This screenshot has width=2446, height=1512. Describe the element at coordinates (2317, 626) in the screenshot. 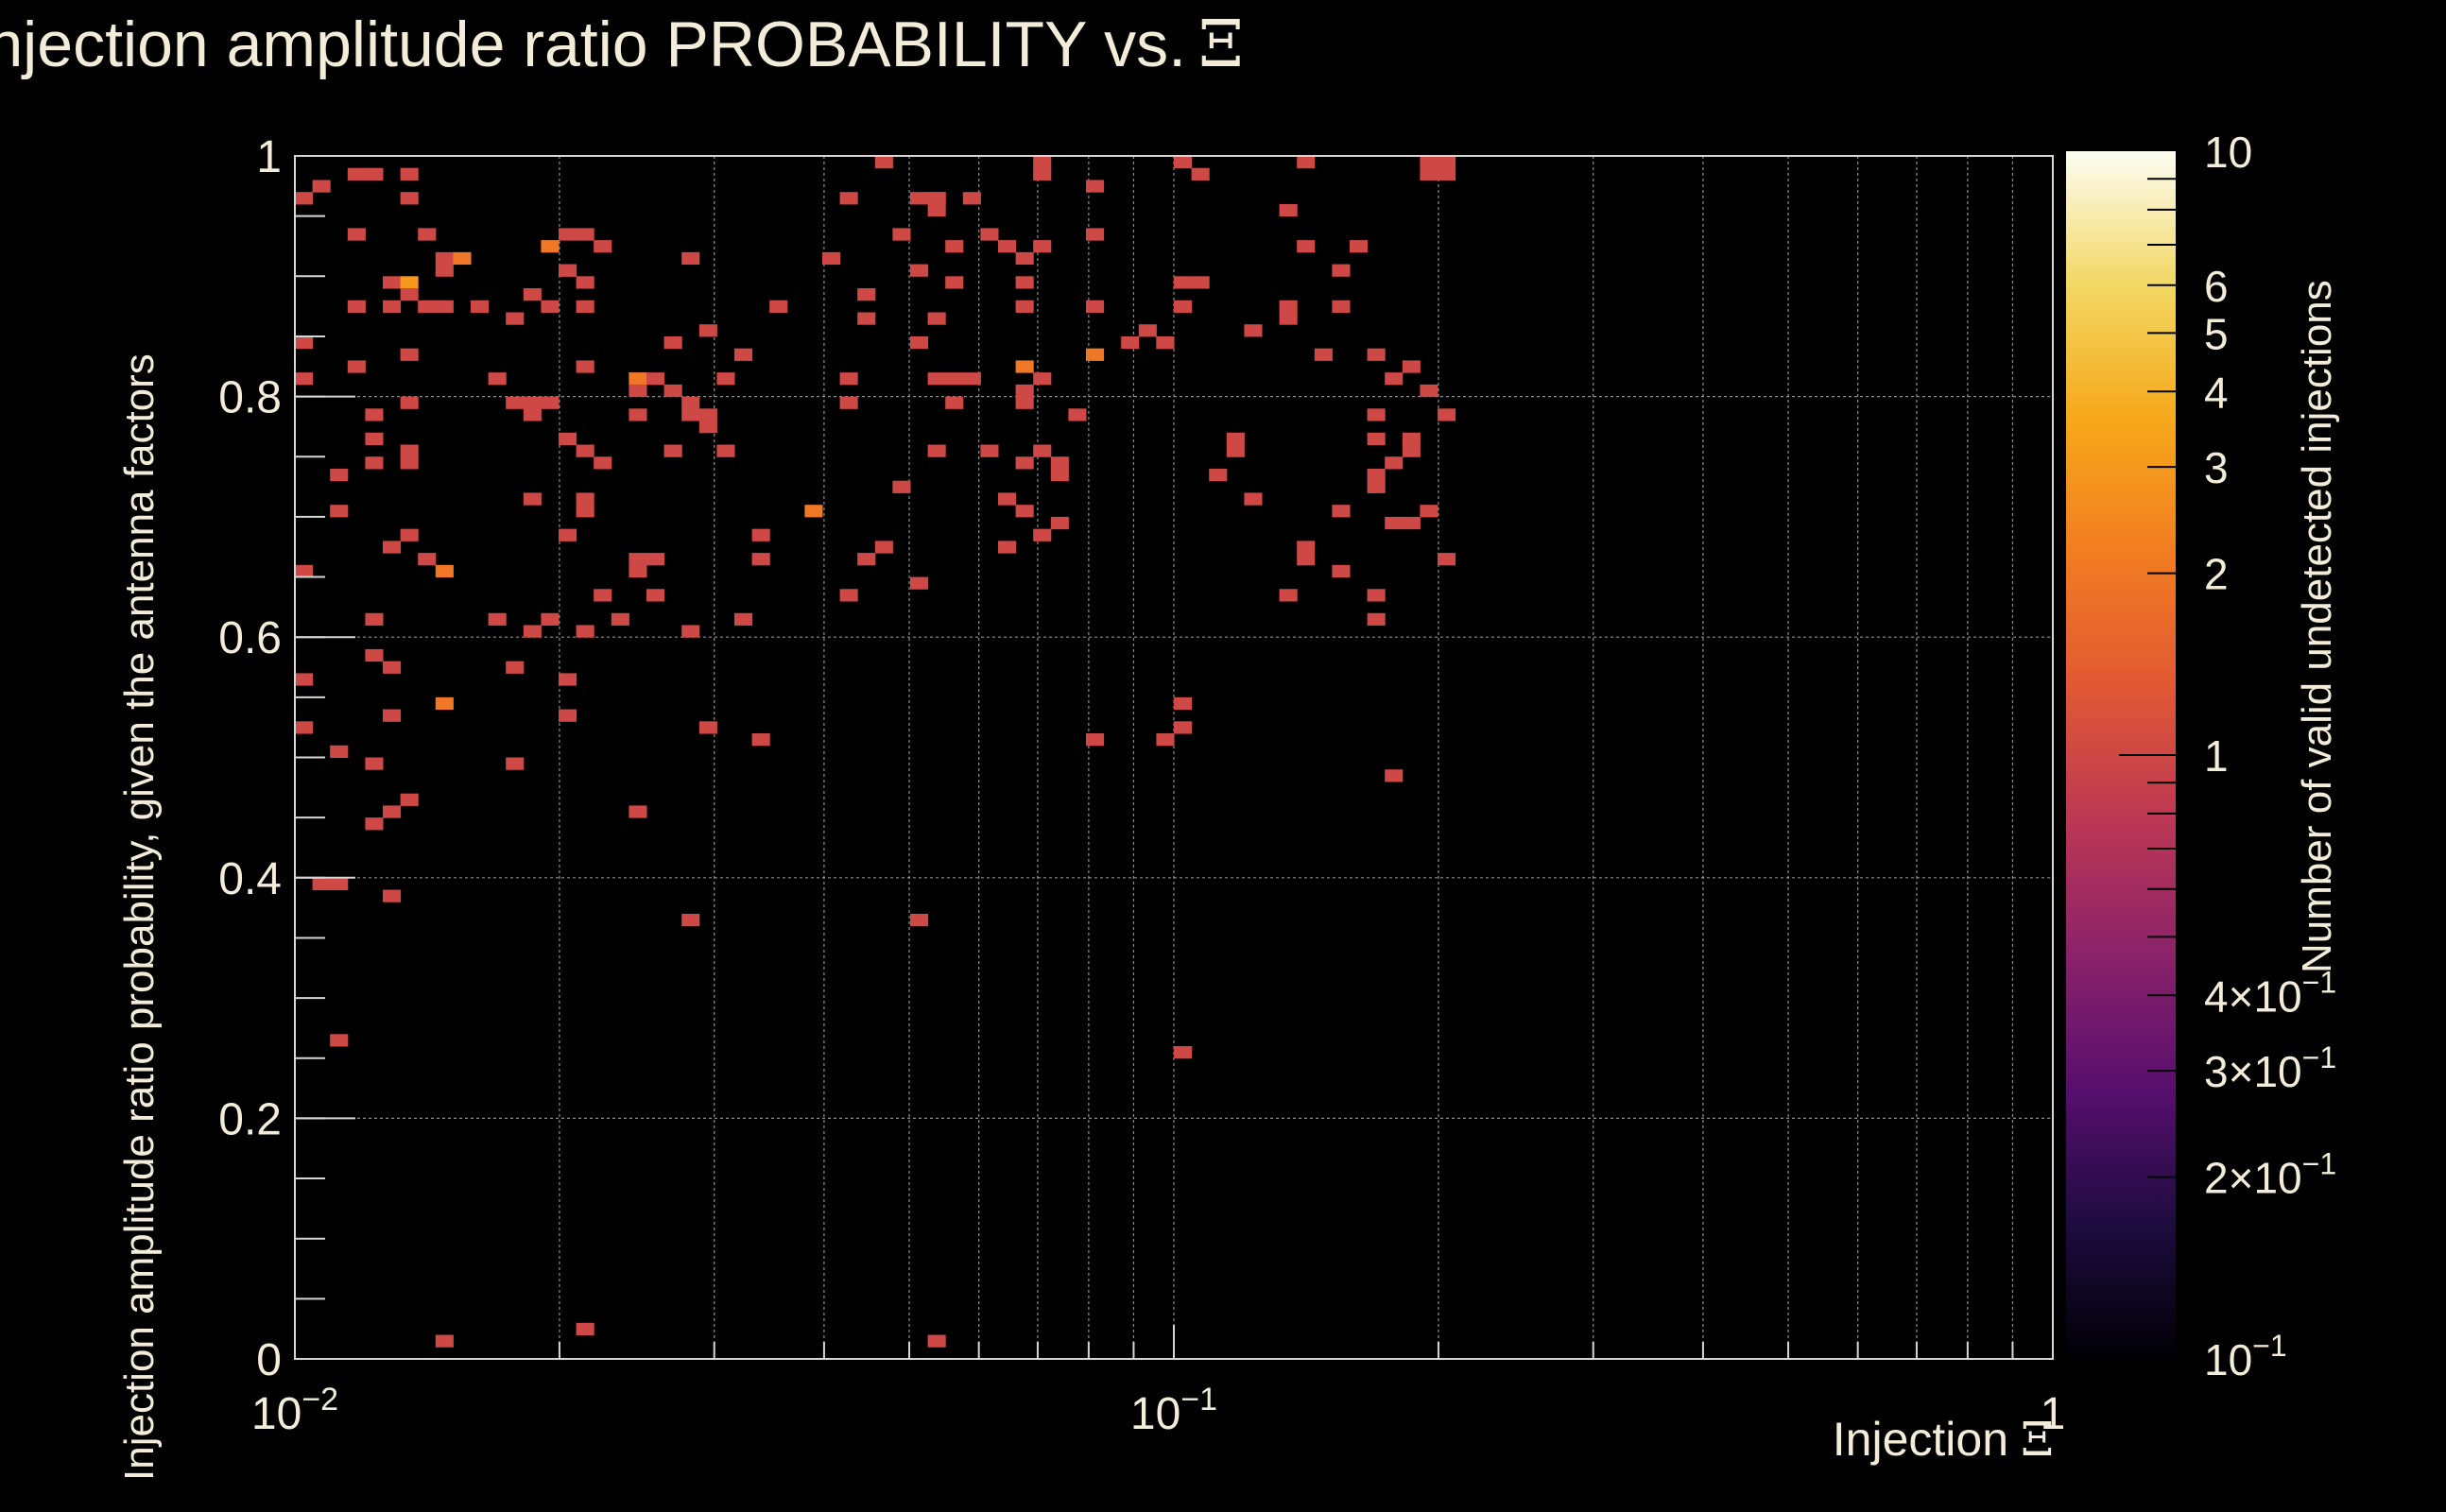

I see `colorbar-label: Number of valid undetected injections` at that location.